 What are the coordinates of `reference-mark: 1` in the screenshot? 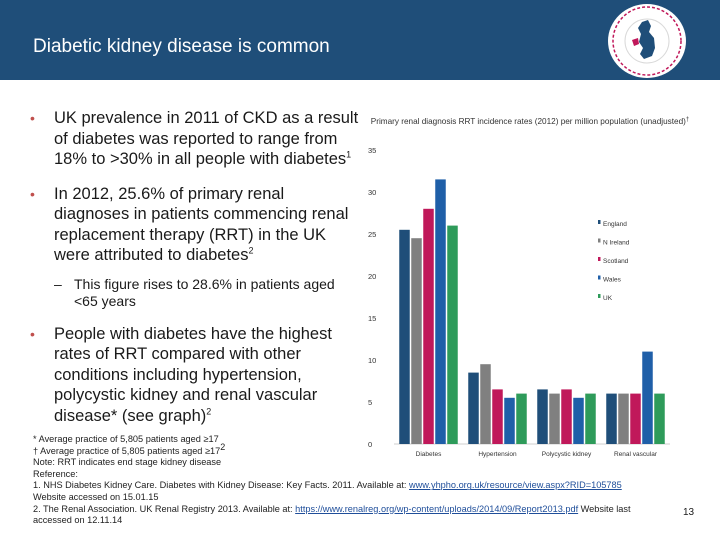 It's located at (349, 154).